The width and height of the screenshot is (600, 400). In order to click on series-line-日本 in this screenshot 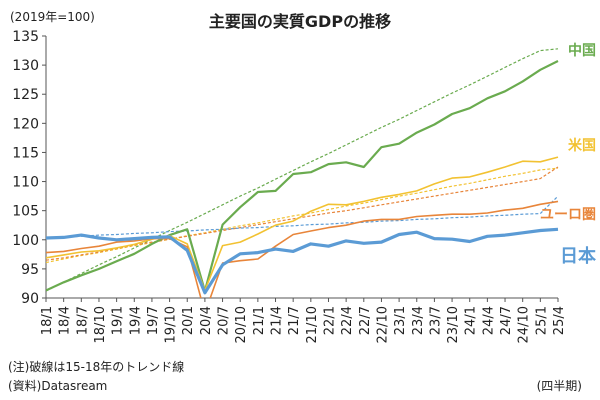, I will do `click(302, 261)`.